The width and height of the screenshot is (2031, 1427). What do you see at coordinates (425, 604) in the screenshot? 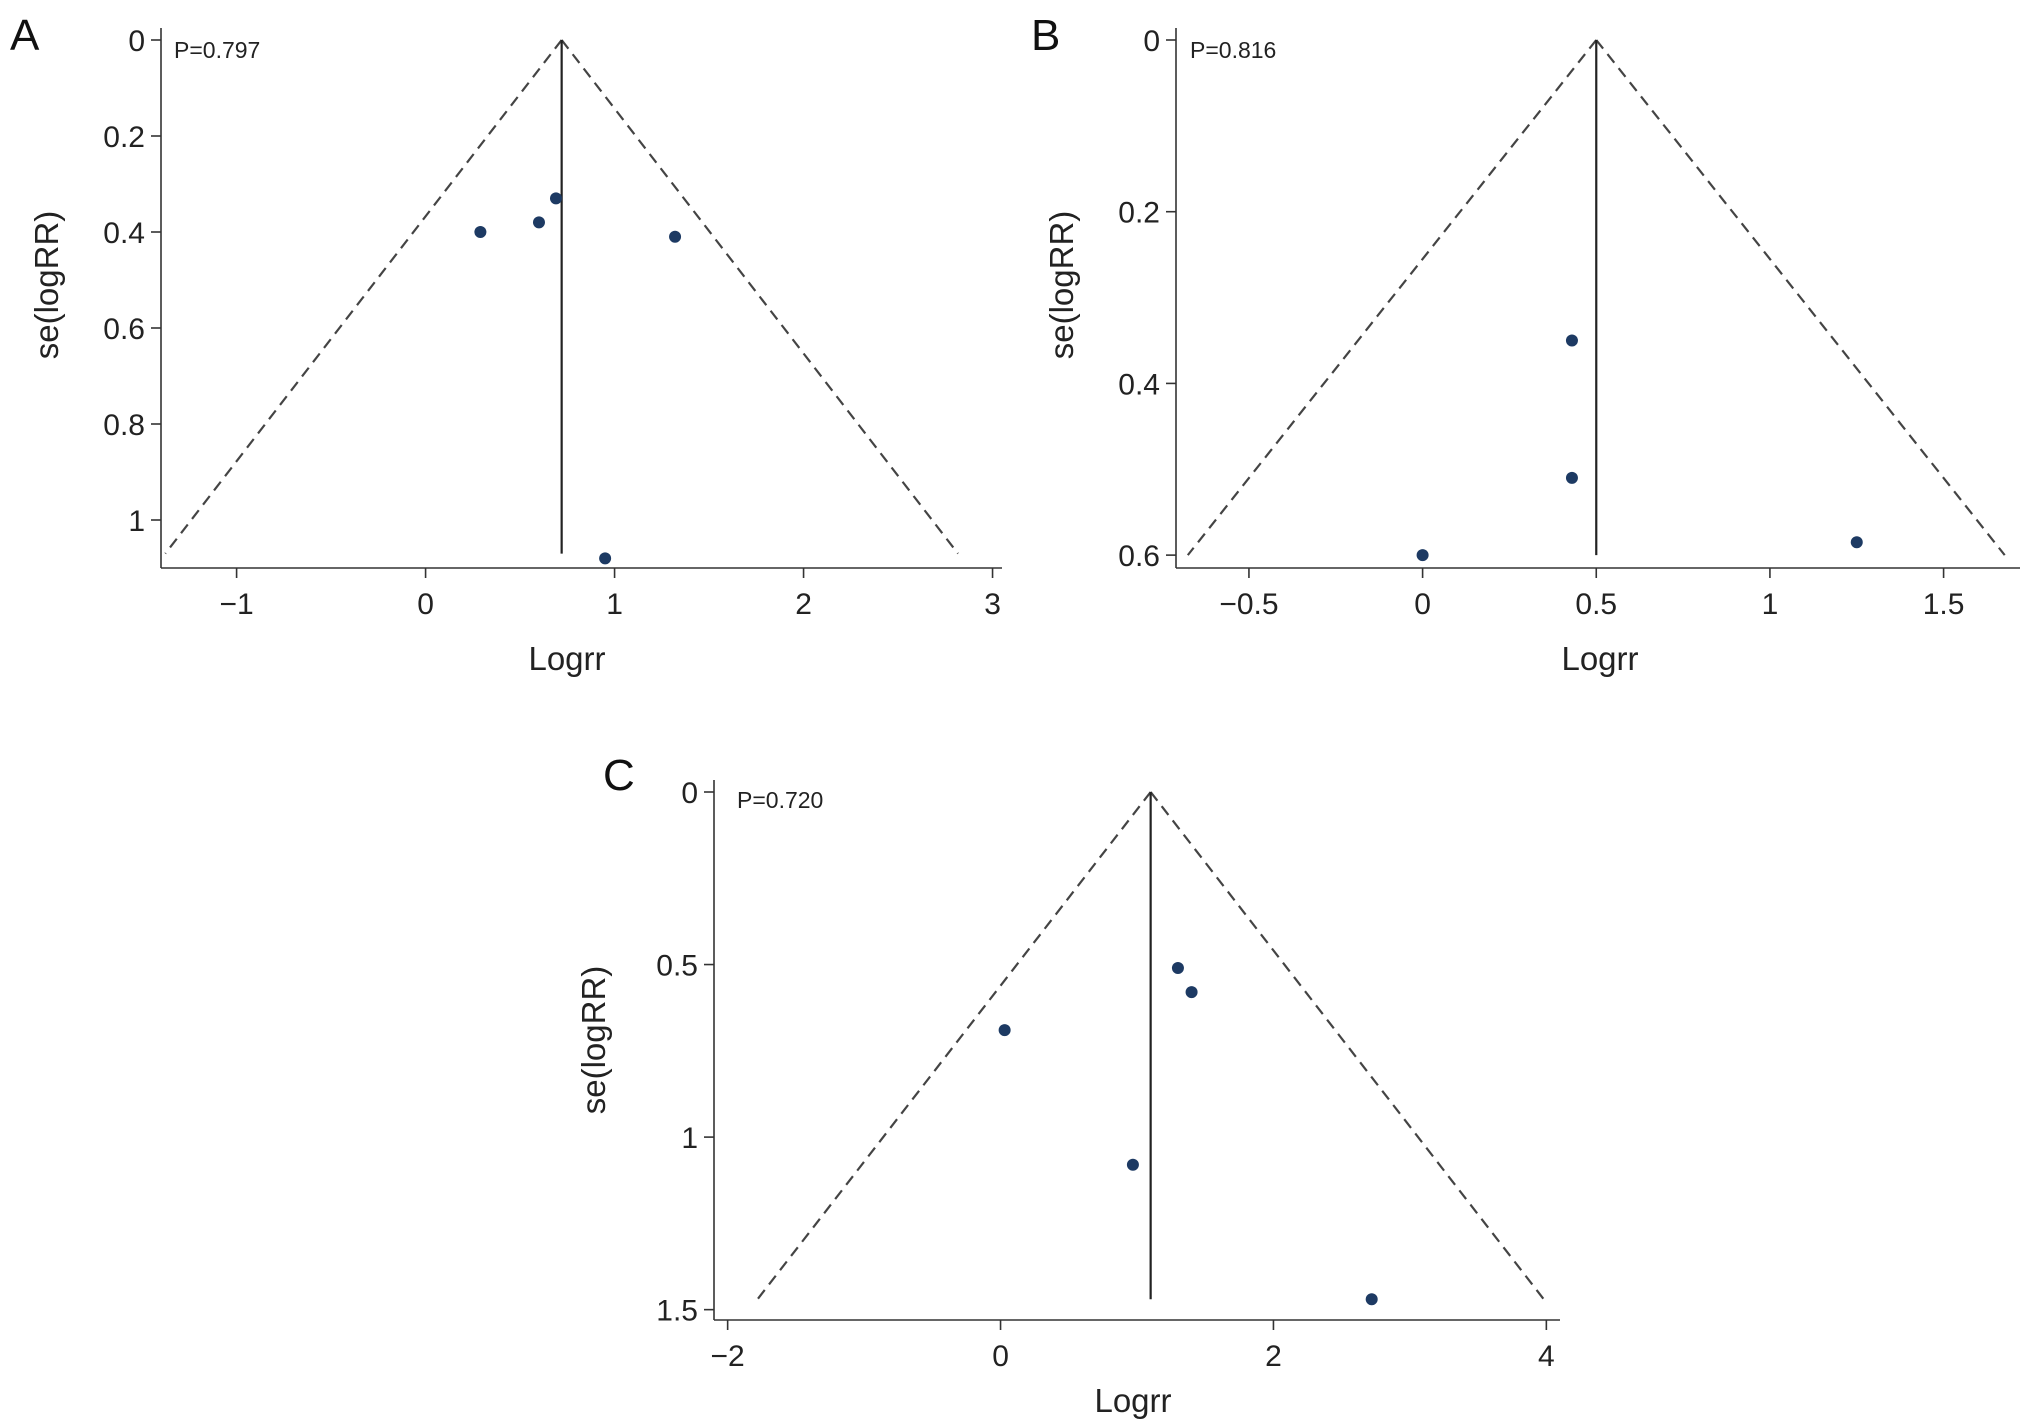
I see `panel-a-x-tick-label: 0` at bounding box center [425, 604].